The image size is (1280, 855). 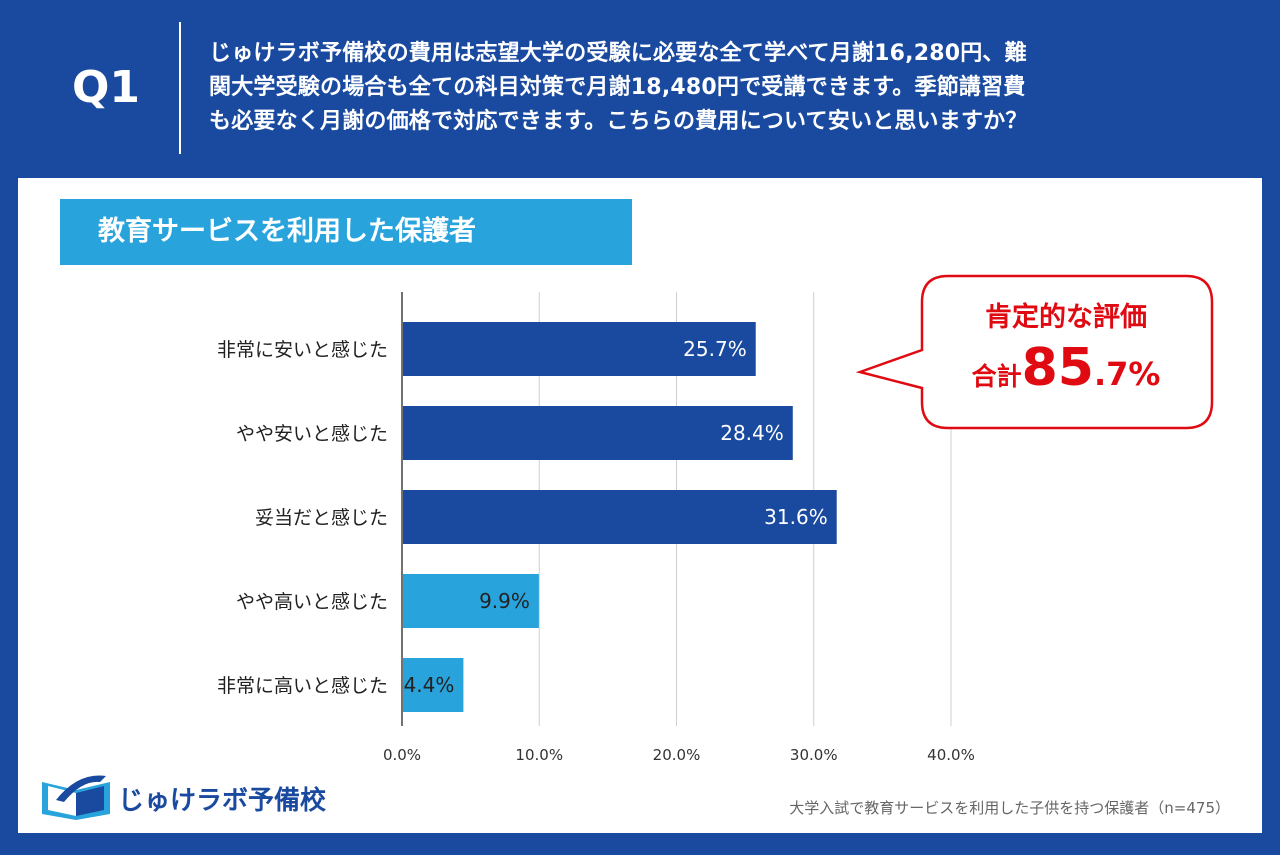 What do you see at coordinates (618, 121) in the screenshot?
I see `question-line: も必要なく月謝の価格で対応できます。こちらの費用について安いと思いますか？` at bounding box center [618, 121].